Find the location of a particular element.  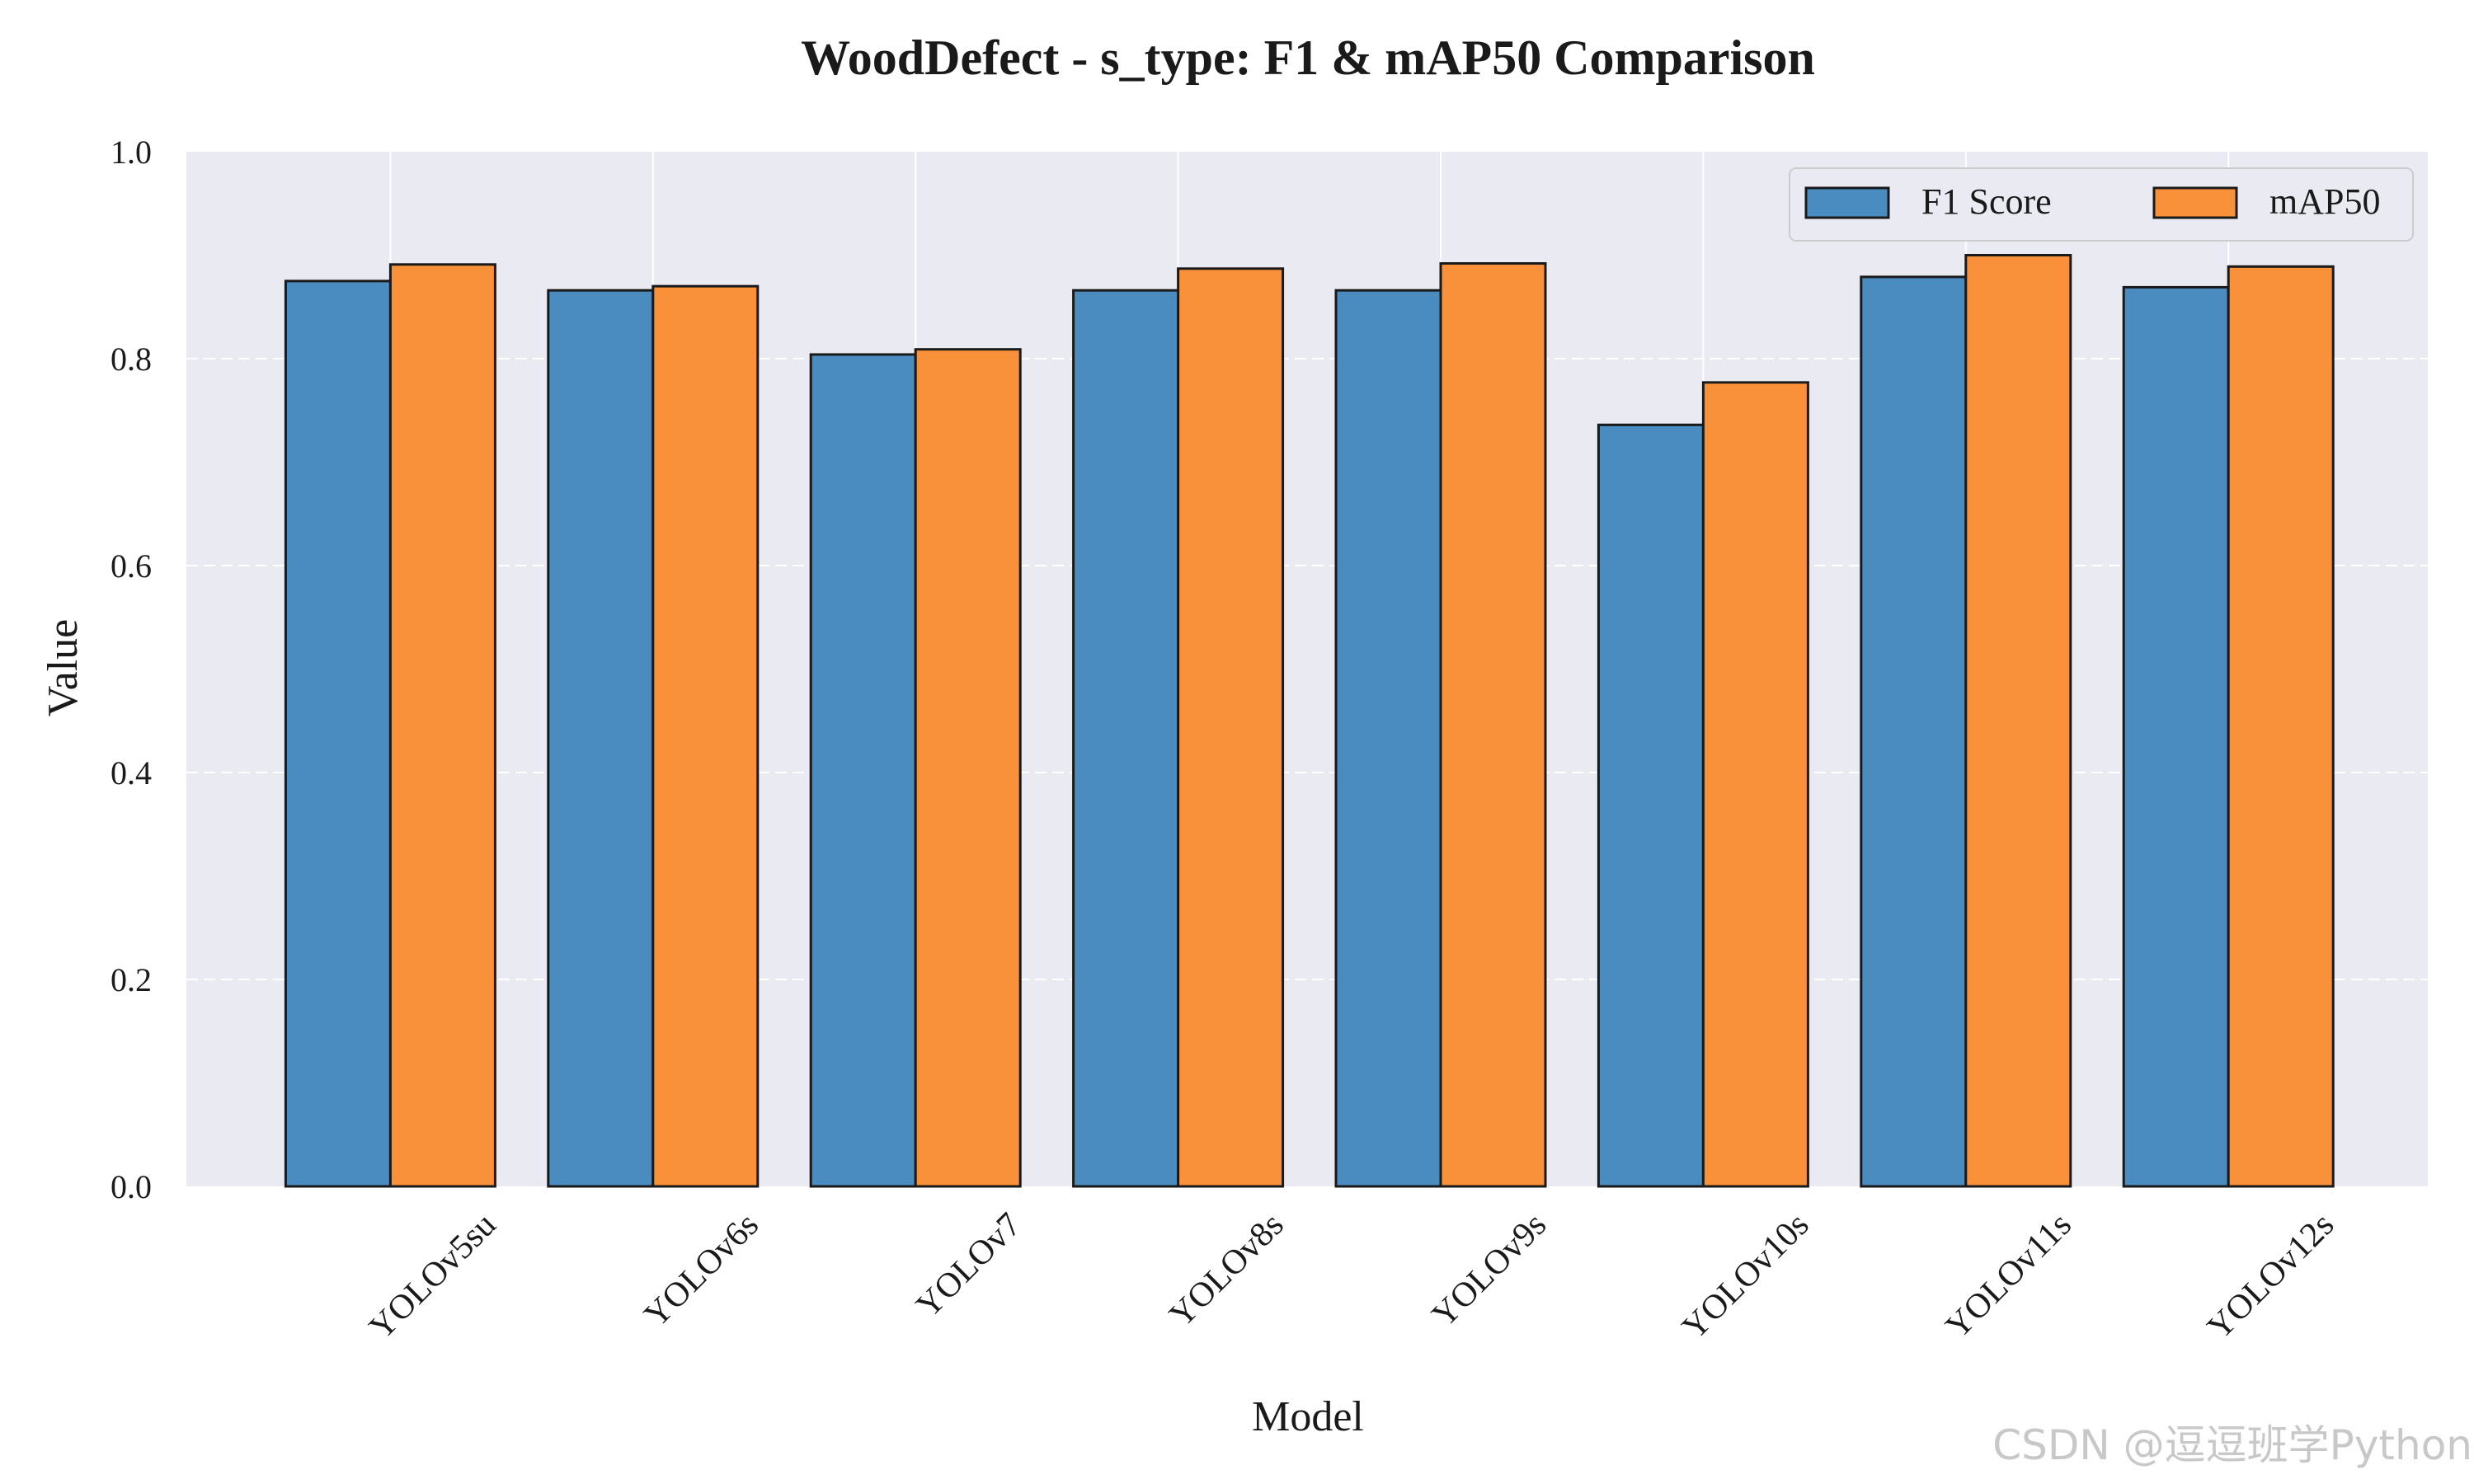

legend-label-f1: F1 Score is located at coordinates (1986, 201).